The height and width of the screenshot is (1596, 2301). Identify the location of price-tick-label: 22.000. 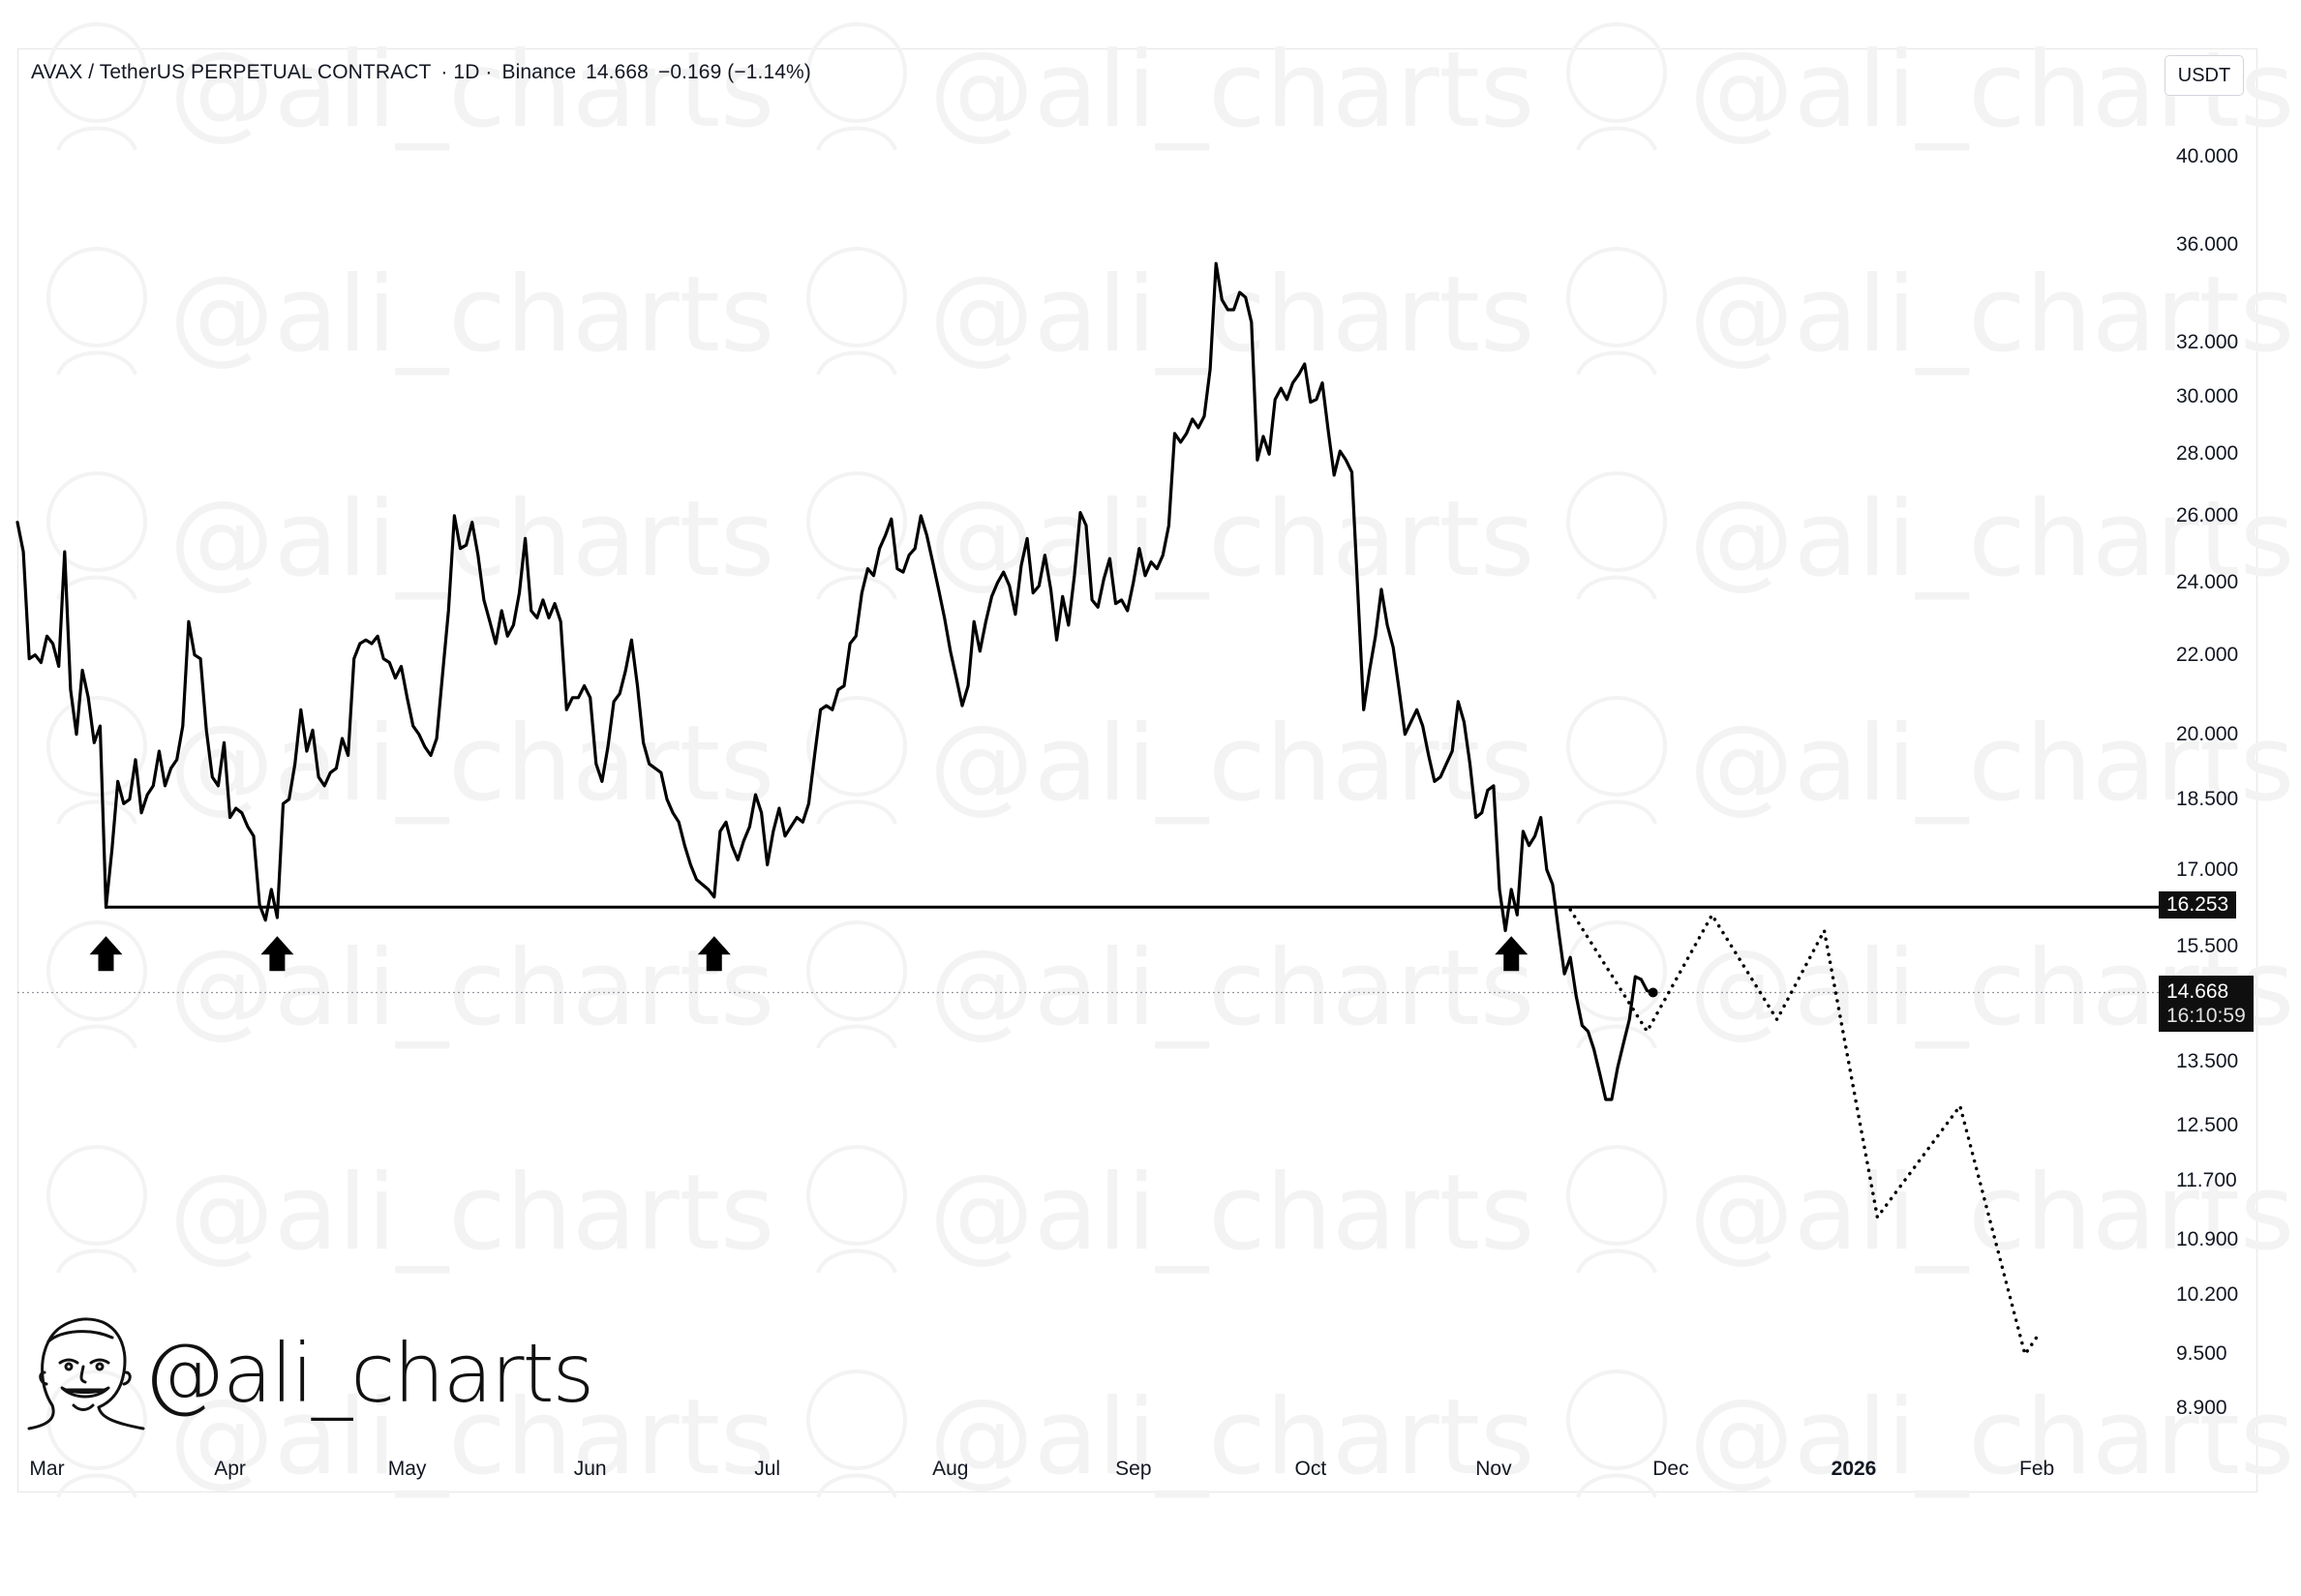
(2207, 654).